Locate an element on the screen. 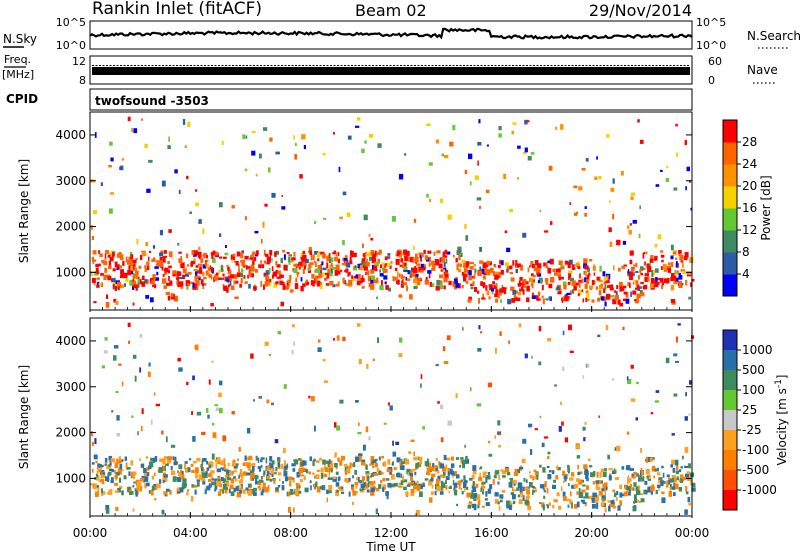  velocity-colorbar-tick-label: -500 is located at coordinates (755, 470).